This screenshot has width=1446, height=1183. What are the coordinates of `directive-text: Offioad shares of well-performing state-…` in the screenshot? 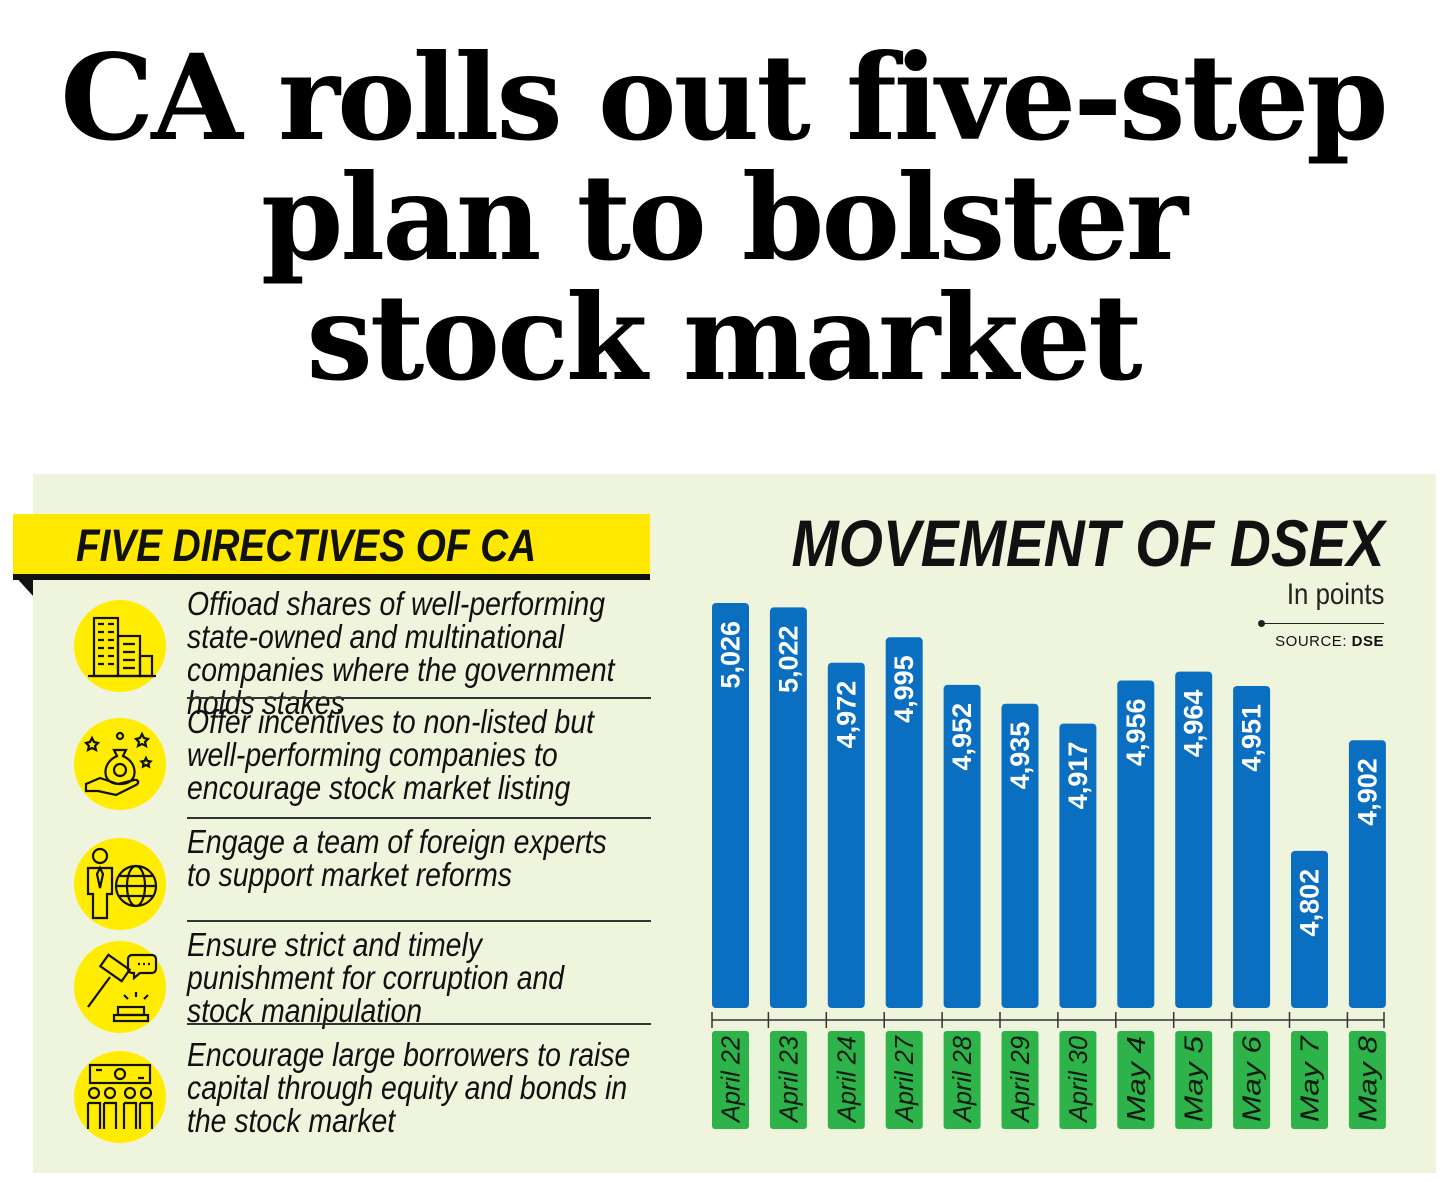 It's located at (401, 653).